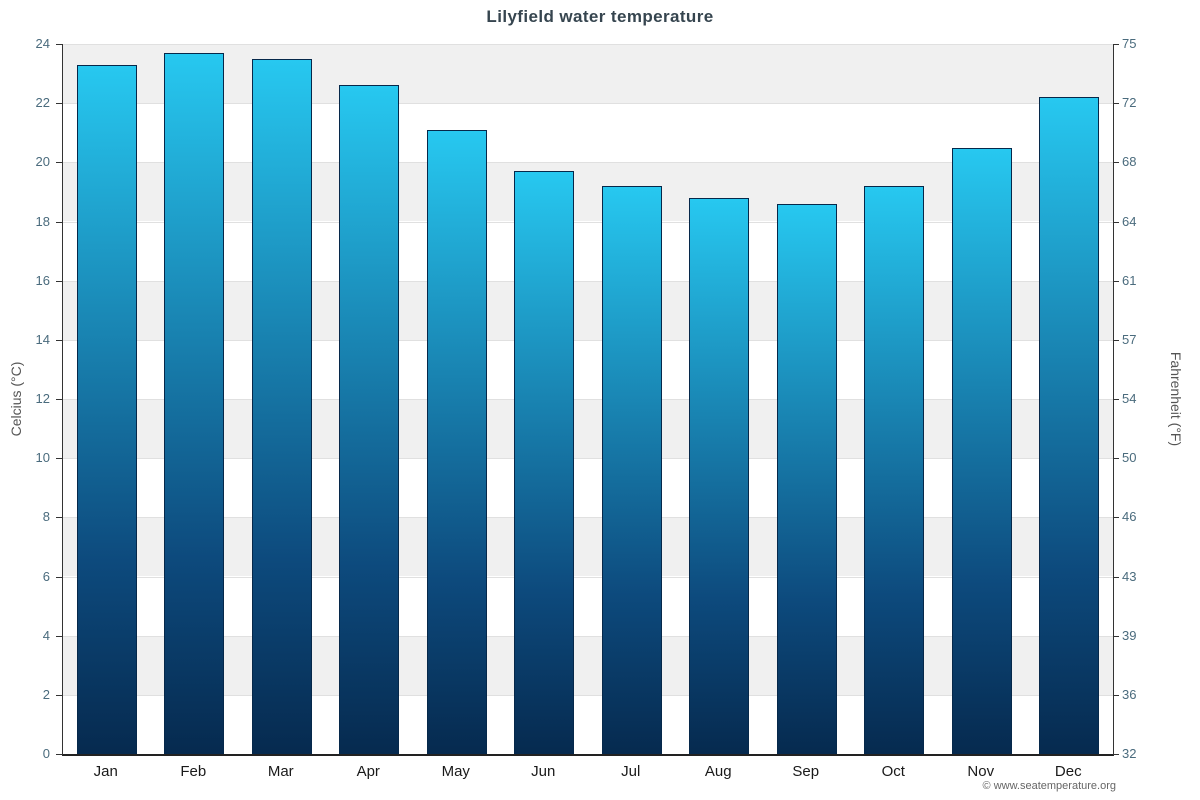 The height and width of the screenshot is (800, 1200). What do you see at coordinates (1176, 399) in the screenshot?
I see `y-axis-label-fahrenheit: Fahrenheit (°F)` at bounding box center [1176, 399].